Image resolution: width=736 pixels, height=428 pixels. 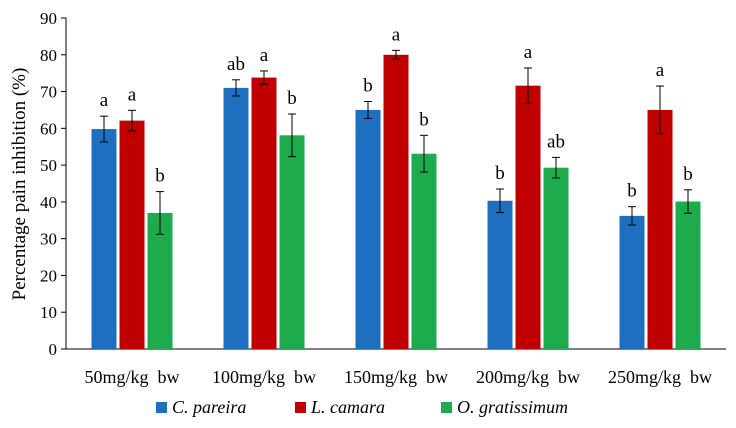 I want to click on legend-label: C. pareira, so click(x=209, y=407).